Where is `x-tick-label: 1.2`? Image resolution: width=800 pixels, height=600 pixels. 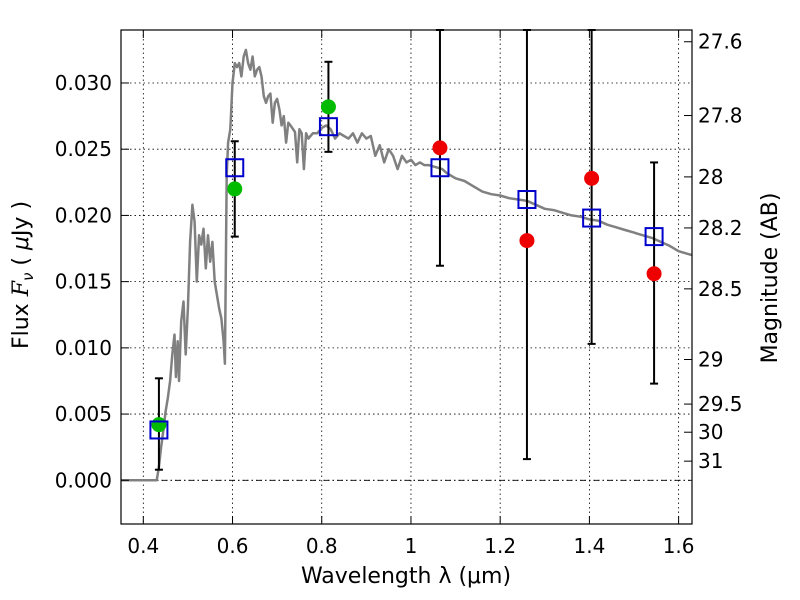 x-tick-label: 1.2 is located at coordinates (500, 546).